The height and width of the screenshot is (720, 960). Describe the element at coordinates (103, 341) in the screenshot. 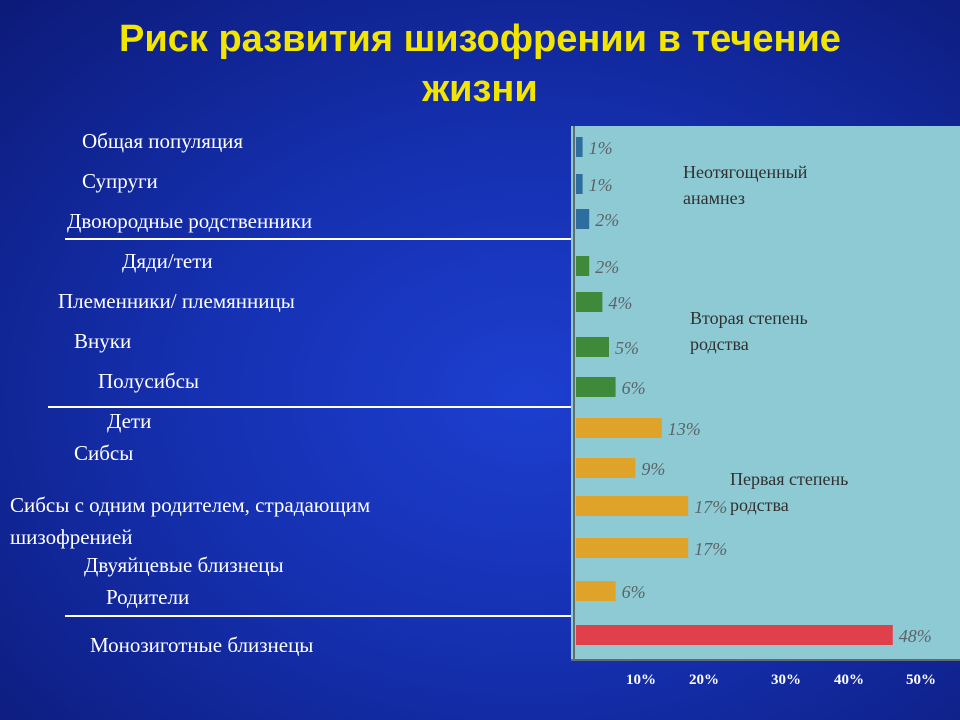

I see `row-label-grandchildren: Внуки` at that location.